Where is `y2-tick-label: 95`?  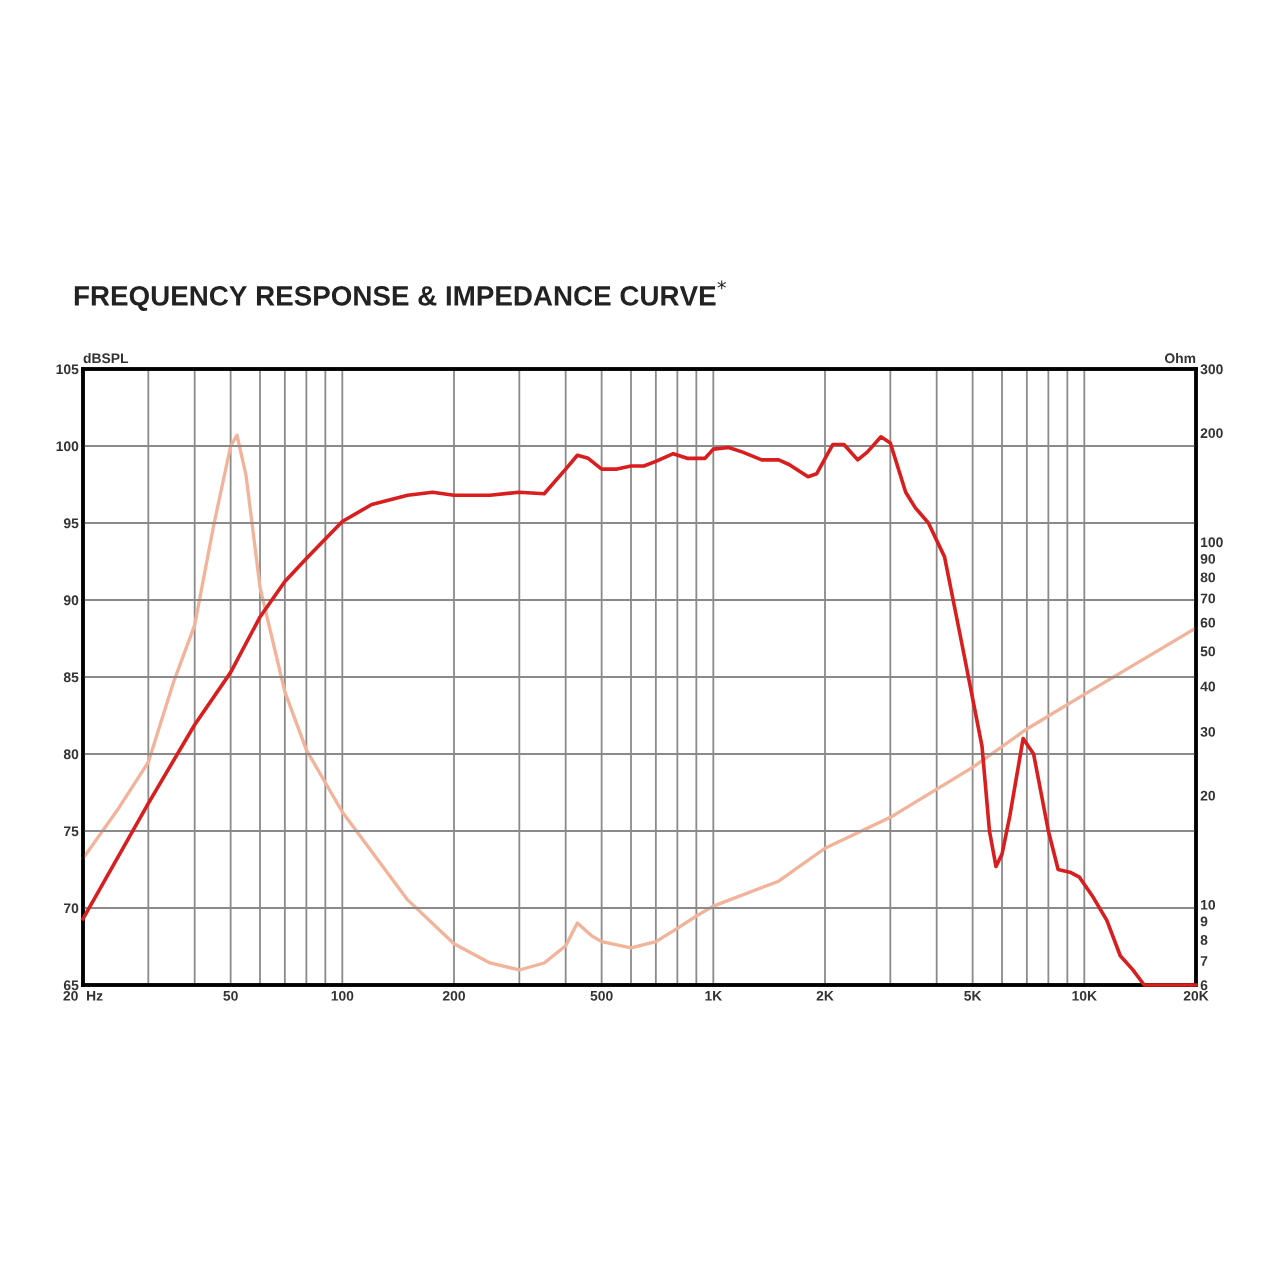 y2-tick-label: 95 is located at coordinates (71, 523).